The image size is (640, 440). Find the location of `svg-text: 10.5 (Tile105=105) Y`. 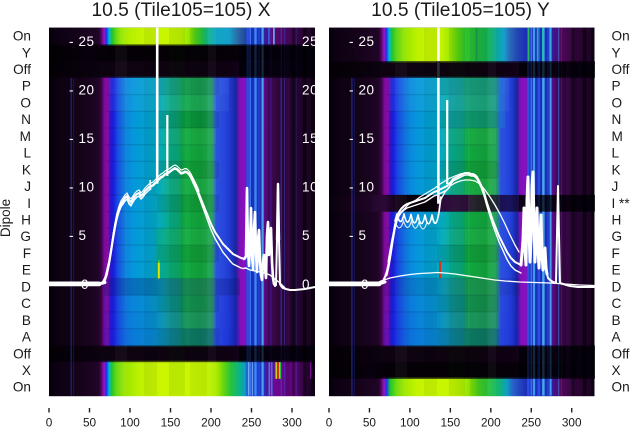

svg-text: 10.5 (Tile105=105) Y is located at coordinates (460, 10).